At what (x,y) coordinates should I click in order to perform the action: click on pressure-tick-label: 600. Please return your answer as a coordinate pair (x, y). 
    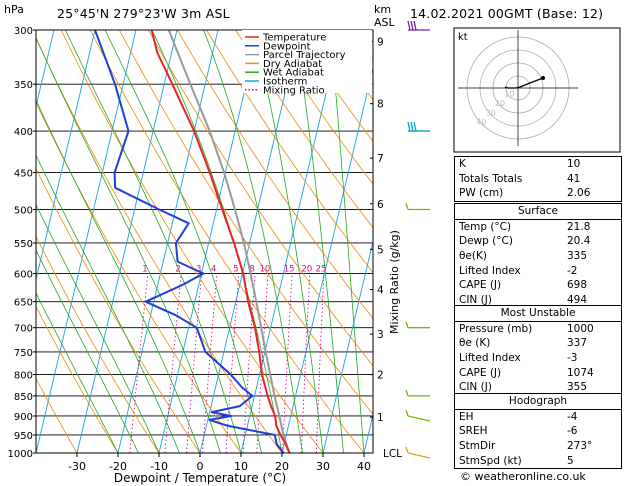
    Looking at the image, I should click on (23, 275).